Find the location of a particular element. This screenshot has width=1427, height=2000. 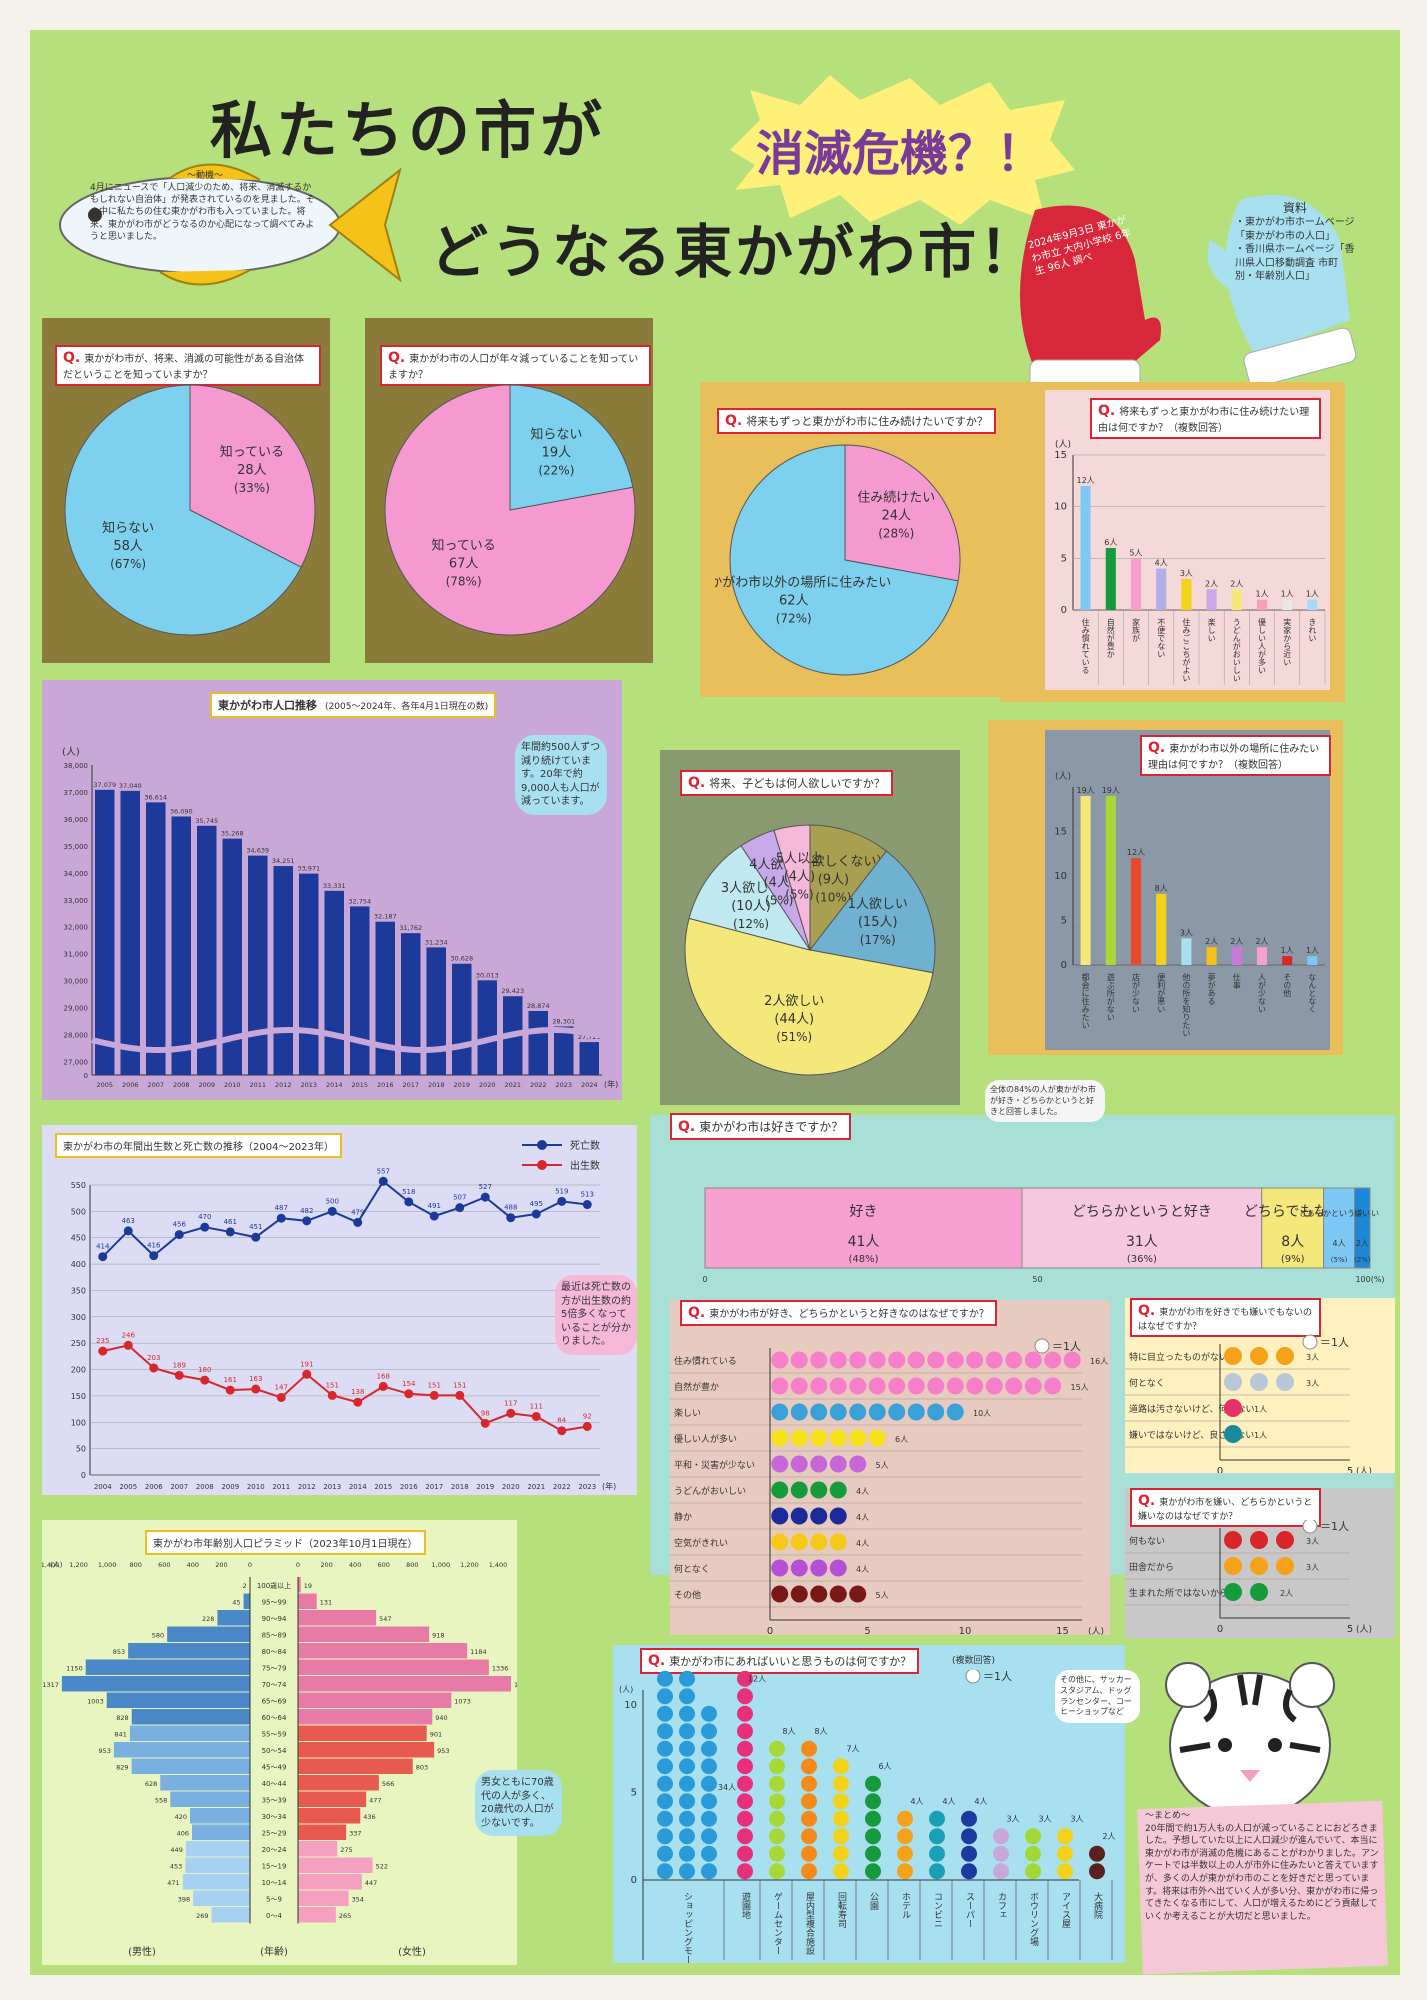

legend-dot is located at coordinates (1042, 1346).